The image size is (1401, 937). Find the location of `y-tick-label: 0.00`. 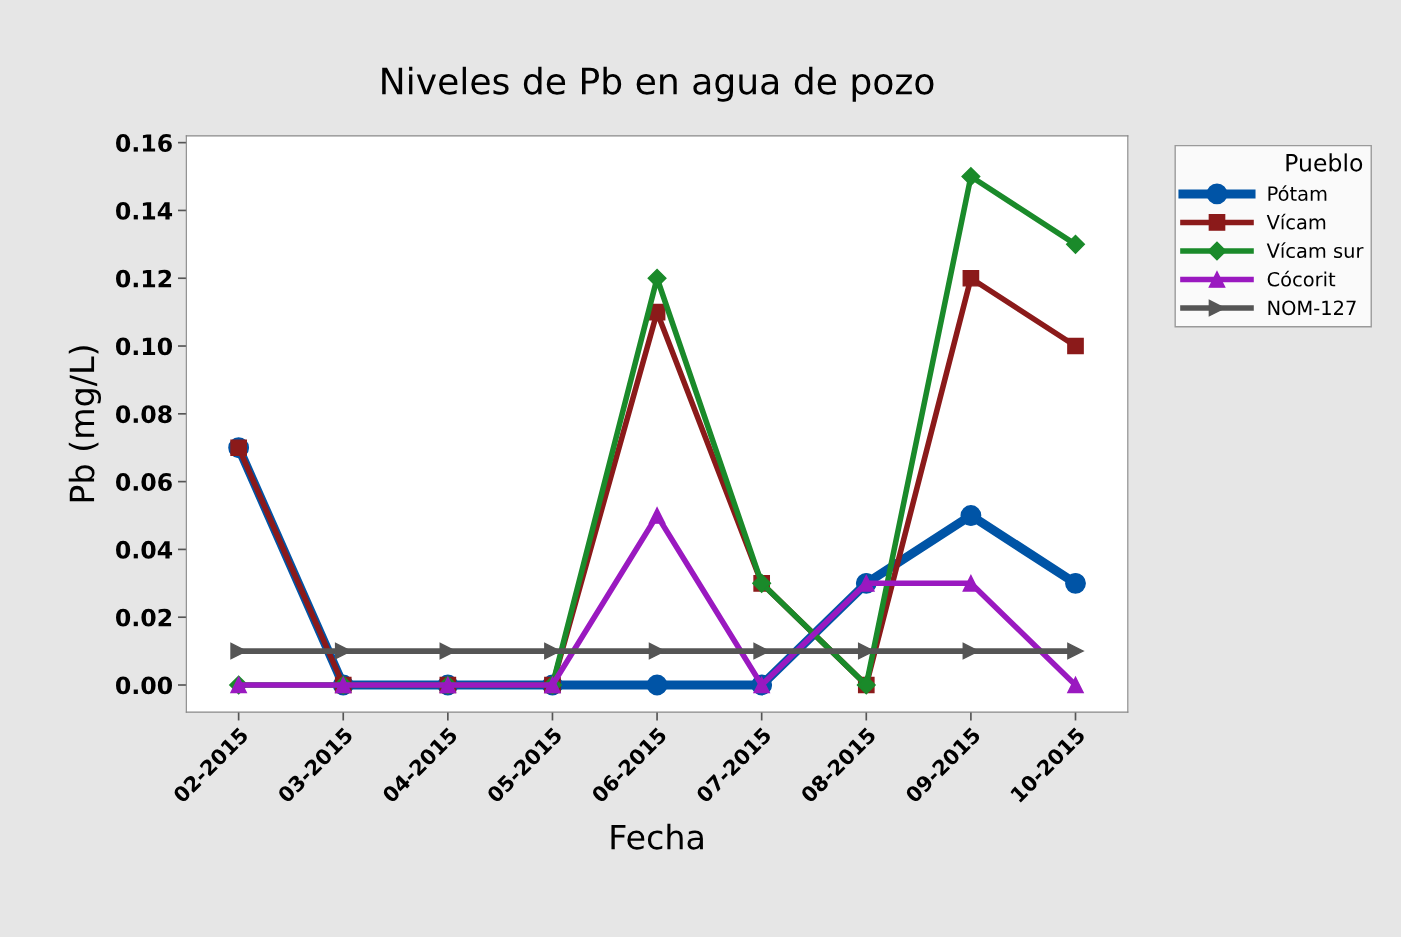

y-tick-label: 0.00 is located at coordinates (144, 685).